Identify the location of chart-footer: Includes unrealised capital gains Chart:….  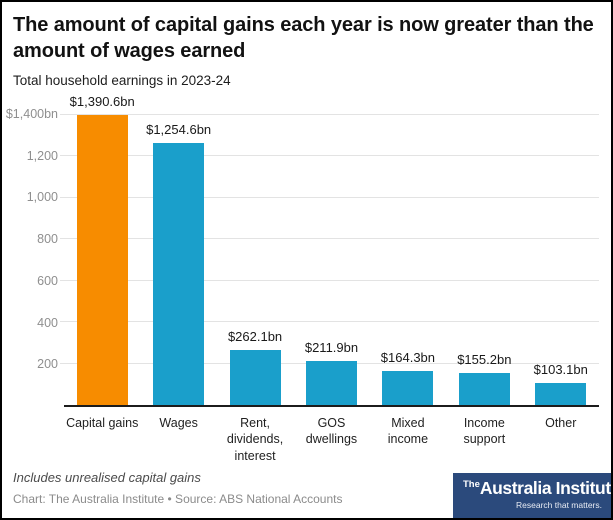
(306, 484).